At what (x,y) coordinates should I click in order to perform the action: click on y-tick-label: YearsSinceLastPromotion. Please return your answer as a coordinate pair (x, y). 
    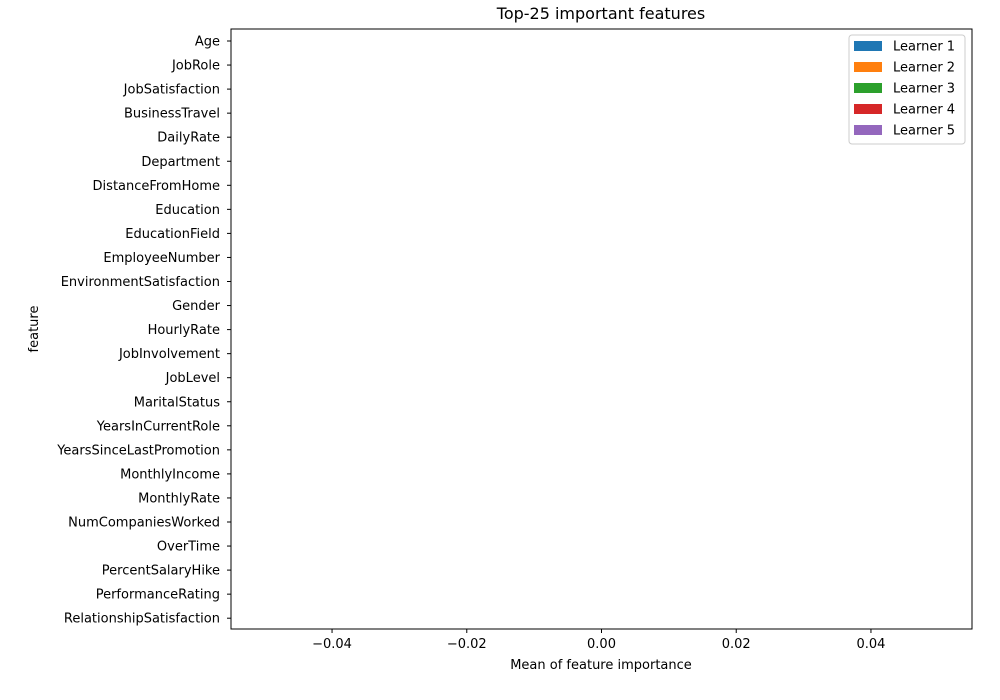
    Looking at the image, I should click on (138, 450).